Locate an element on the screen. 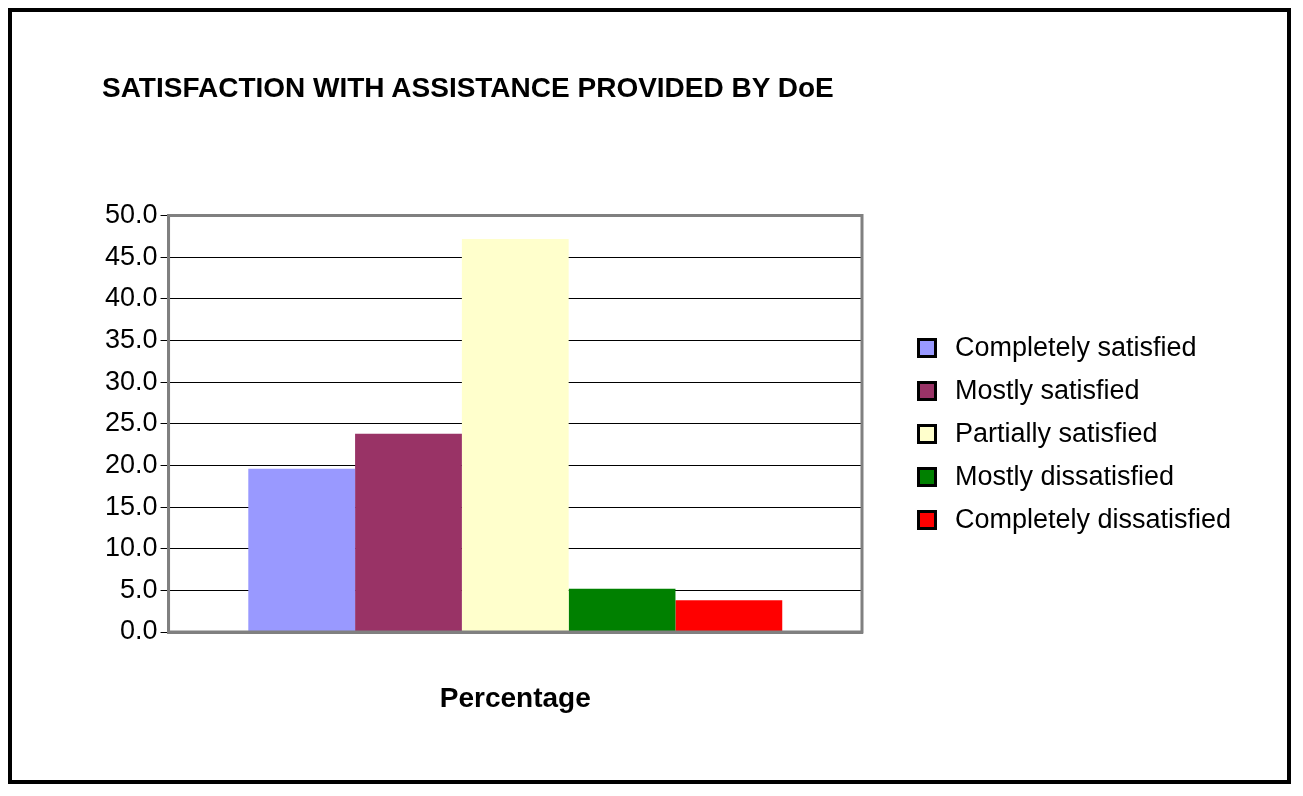 This screenshot has height=796, width=1303. y-tick-label: 20.0 is located at coordinates (131, 463).